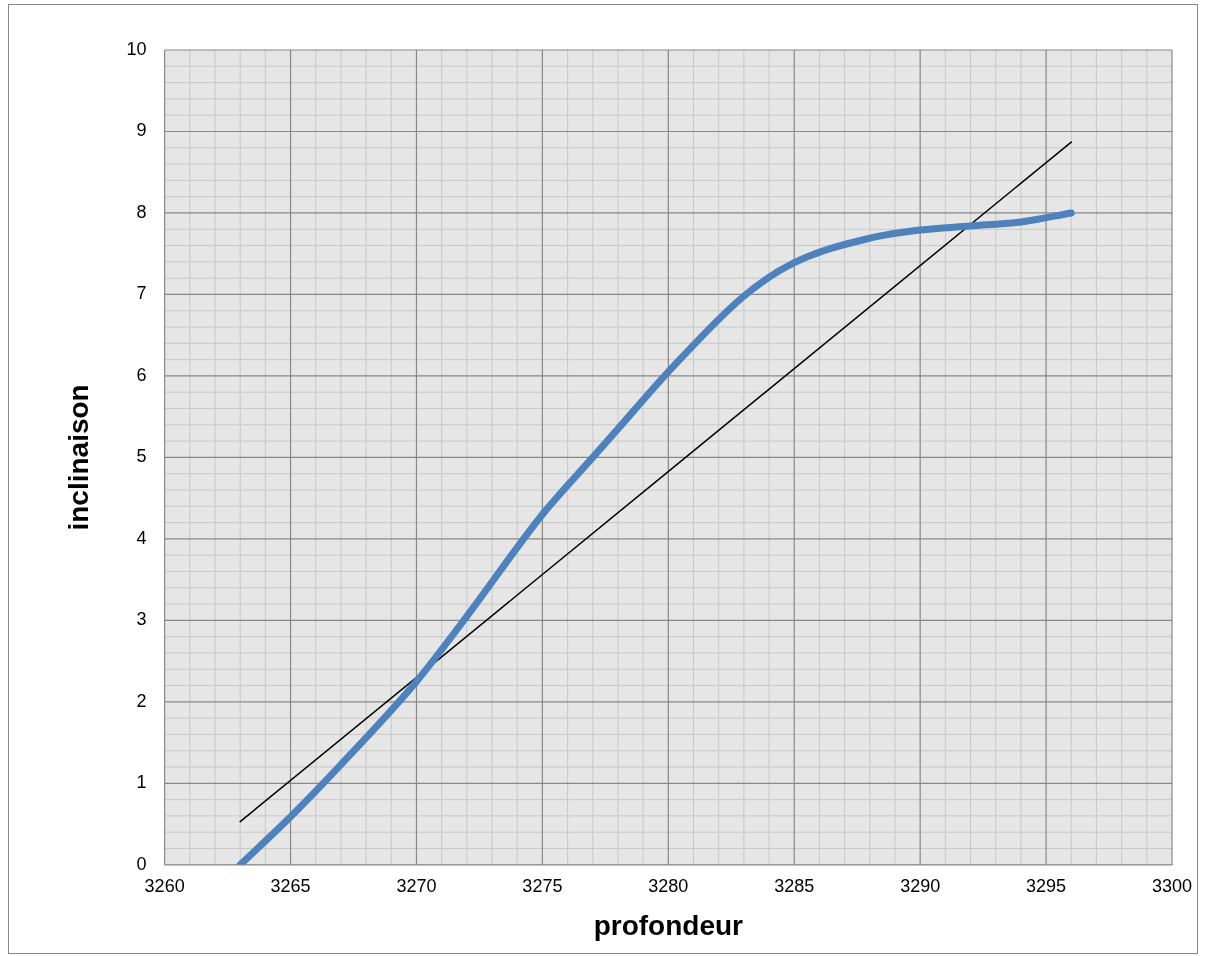 This screenshot has width=1208, height=956. What do you see at coordinates (668, 885) in the screenshot?
I see `x-tick-label: 3280` at bounding box center [668, 885].